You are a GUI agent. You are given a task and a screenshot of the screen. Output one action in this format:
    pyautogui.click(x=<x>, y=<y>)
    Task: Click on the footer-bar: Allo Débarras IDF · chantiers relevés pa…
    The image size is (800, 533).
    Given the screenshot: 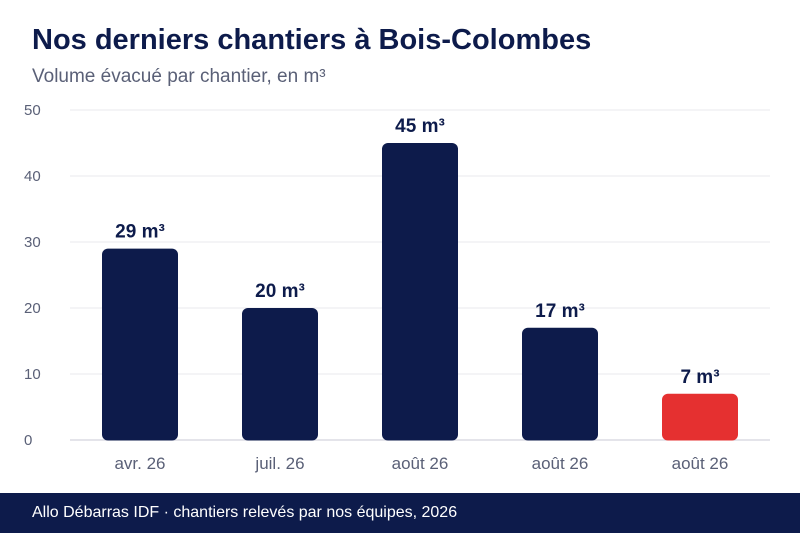 What is the action you would take?
    pyautogui.click(x=400, y=513)
    